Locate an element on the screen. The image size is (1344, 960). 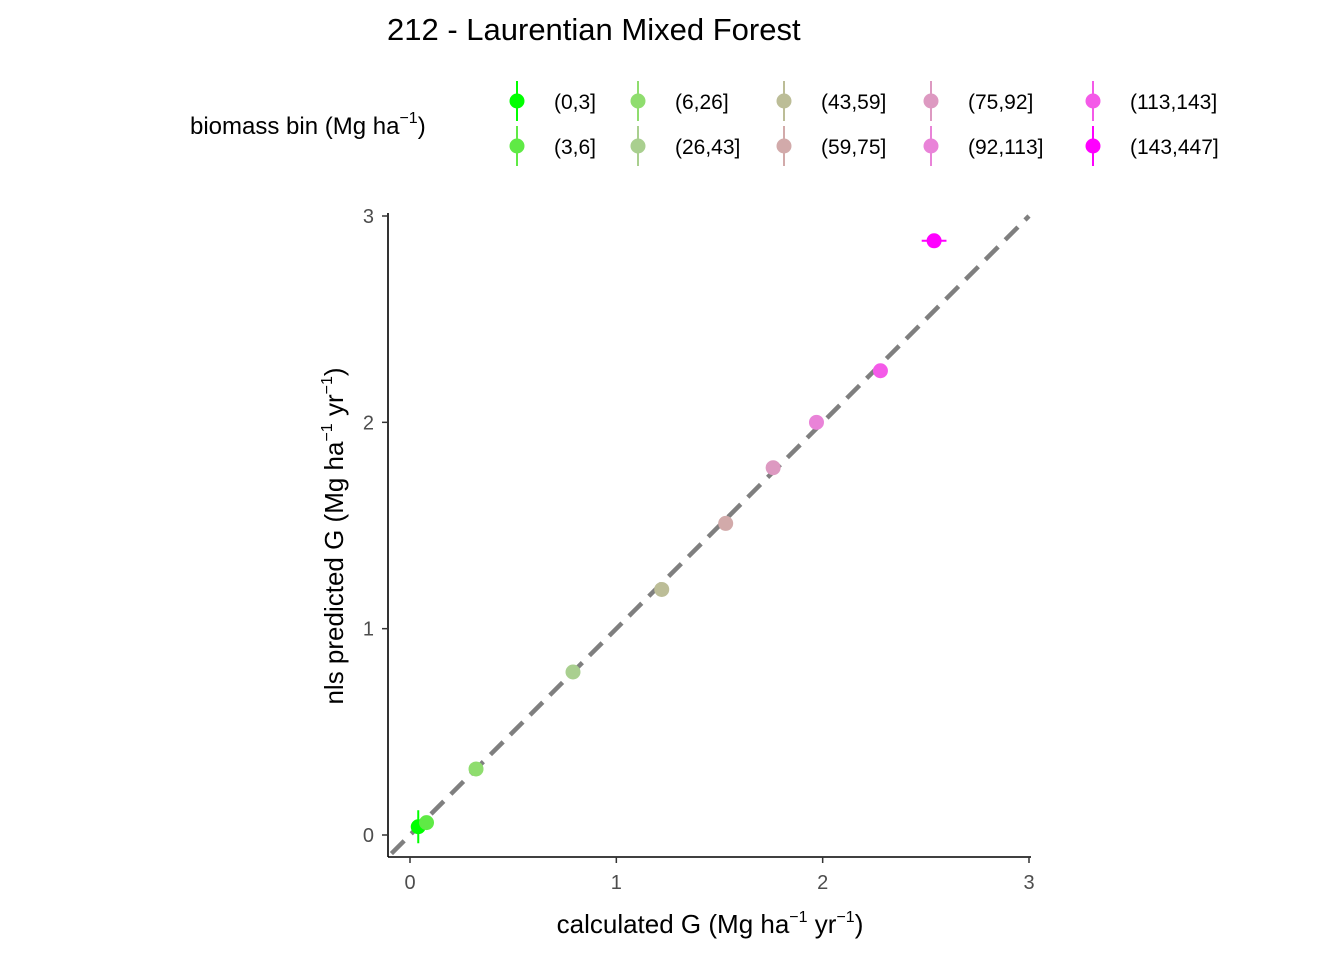
legend-label: (92,113] is located at coordinates (1006, 147).